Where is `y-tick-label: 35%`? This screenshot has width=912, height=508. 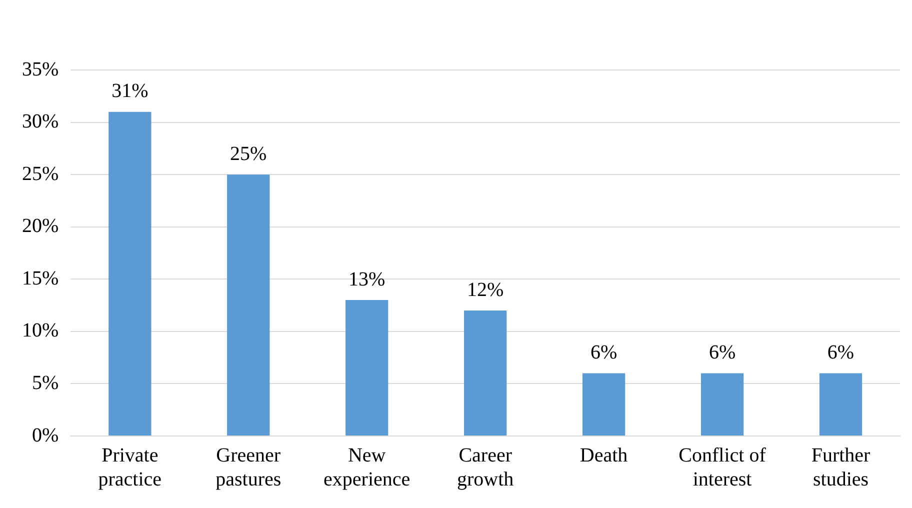 y-tick-label: 35% is located at coordinates (40, 69).